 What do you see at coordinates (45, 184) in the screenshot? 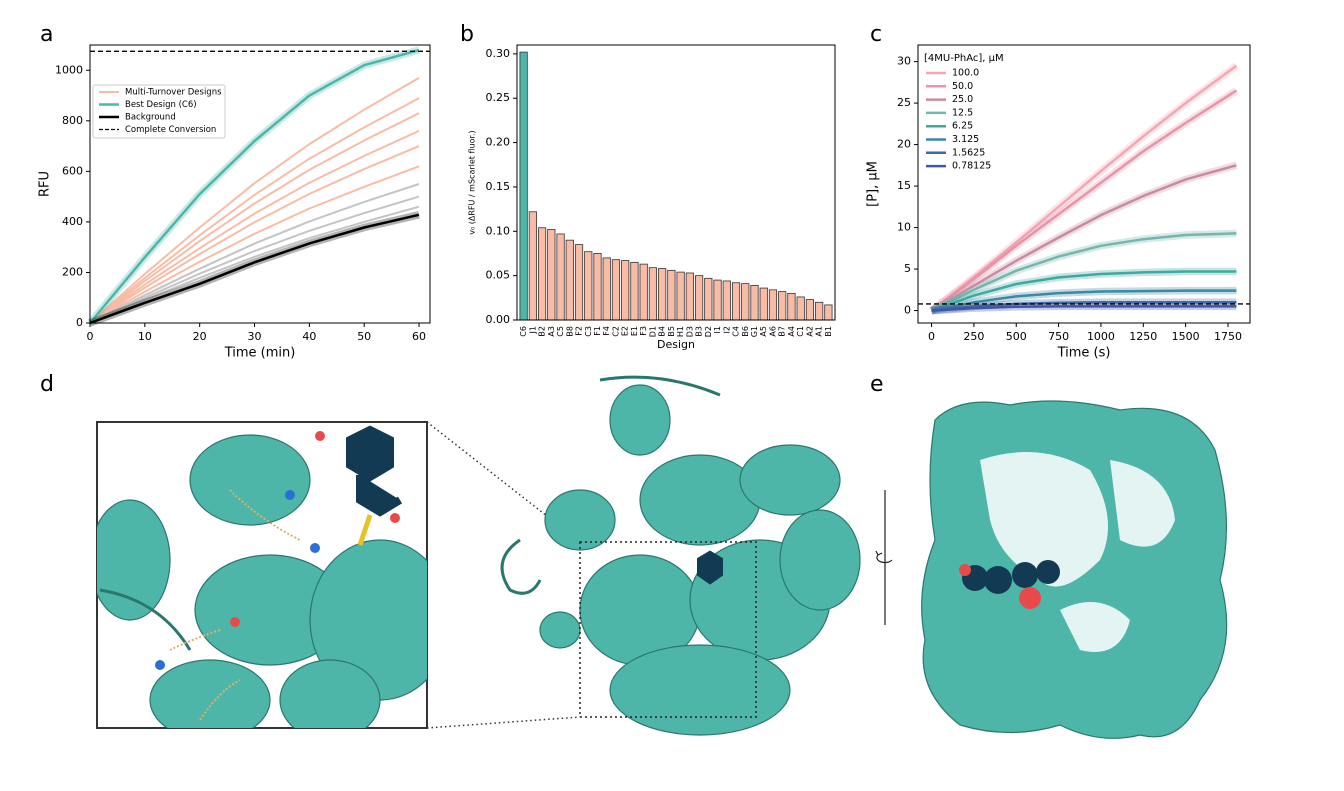
I see `y-axis-label: RFU` at bounding box center [45, 184].